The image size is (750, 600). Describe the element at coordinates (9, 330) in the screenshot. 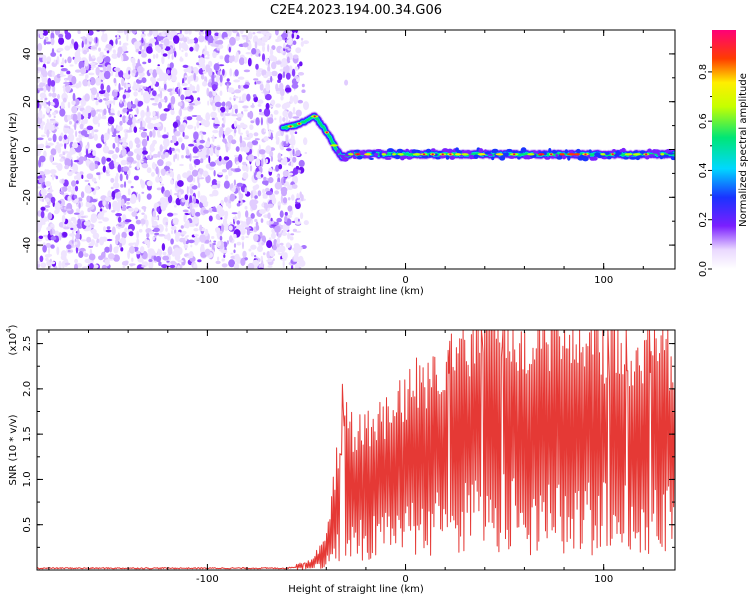

I see `scale-note-exponent: 4` at that location.